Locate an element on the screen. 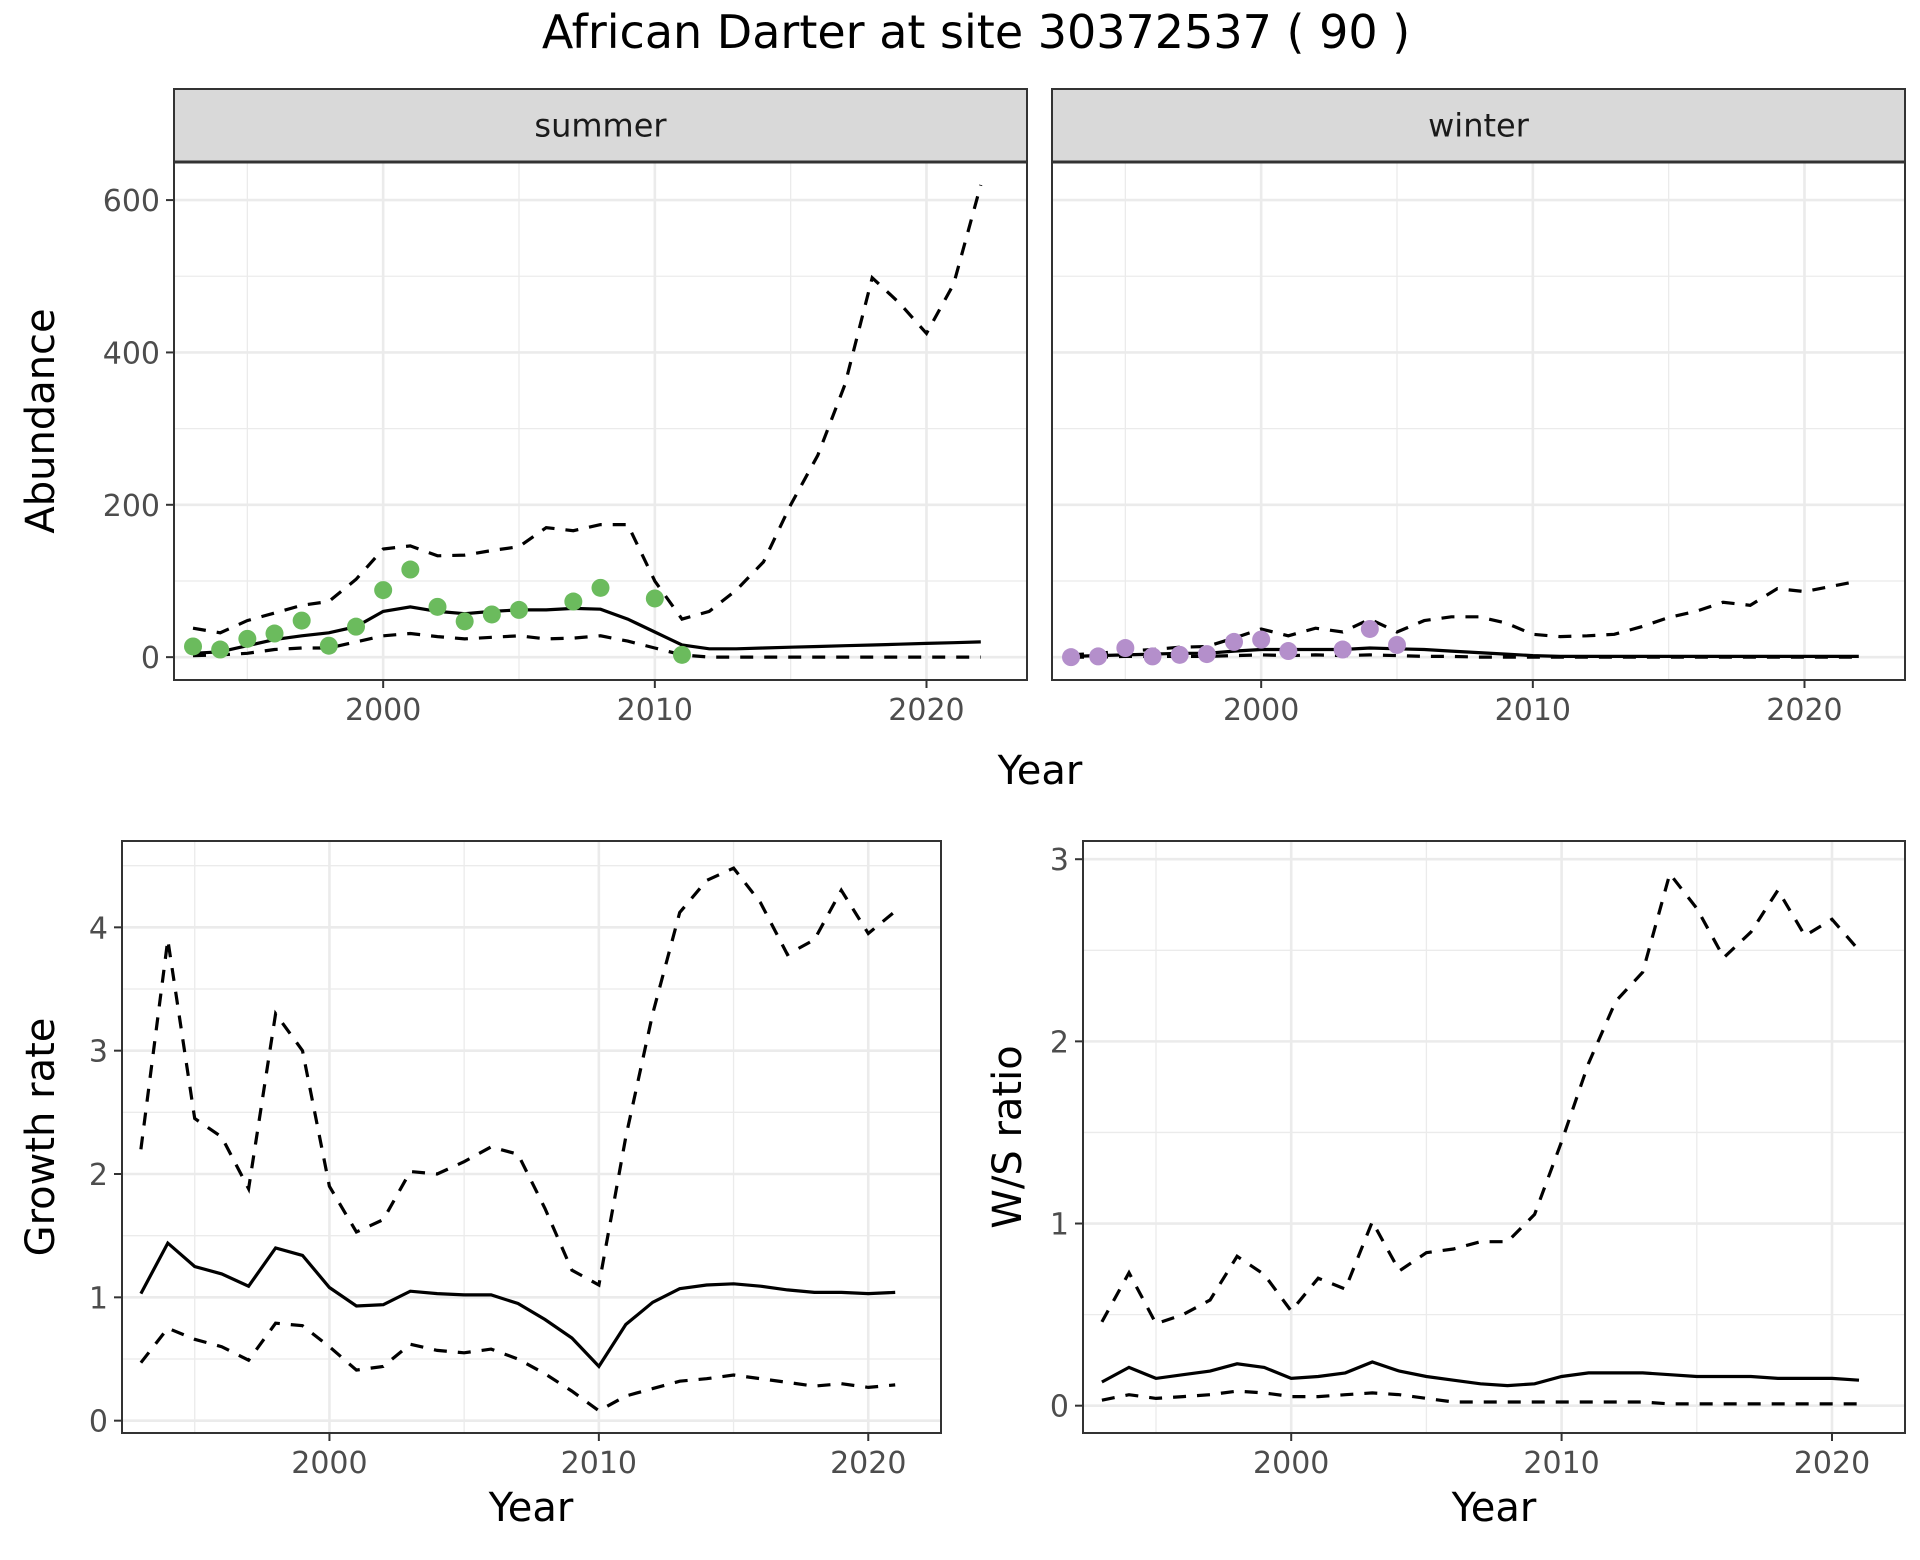 The image size is (1920, 1560). x-axis-title-growth: Year is located at coordinates (531, 1508).